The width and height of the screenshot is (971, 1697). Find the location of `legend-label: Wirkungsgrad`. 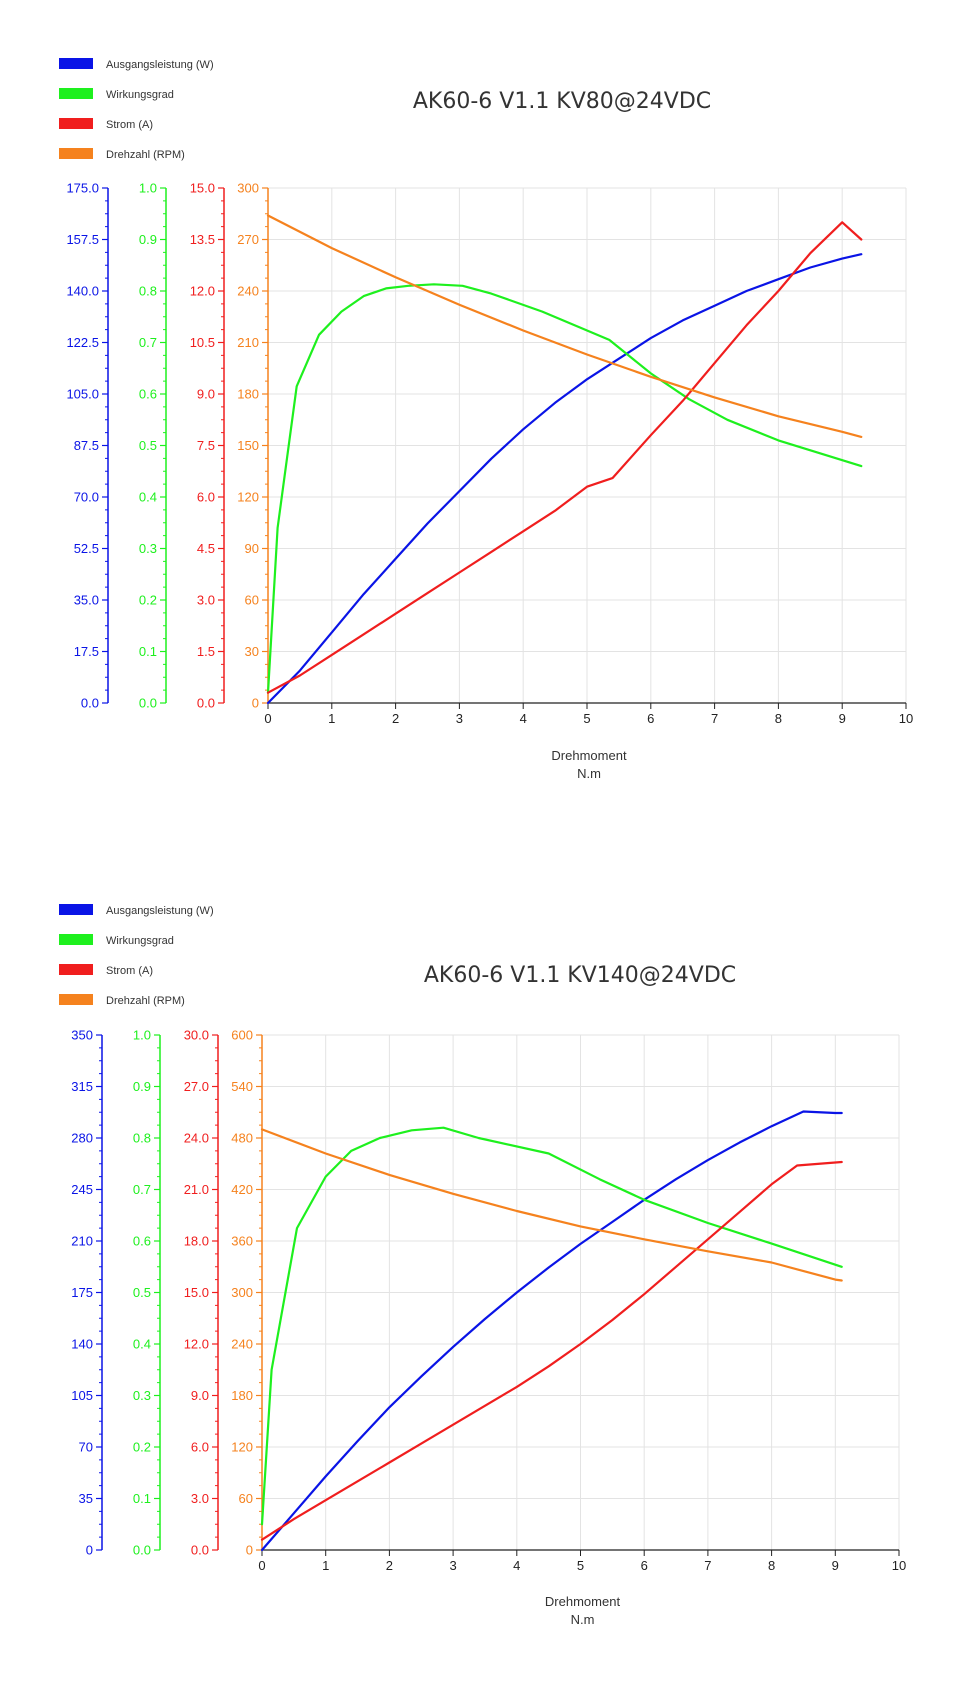

legend-label: Wirkungsgrad is located at coordinates (140, 941).